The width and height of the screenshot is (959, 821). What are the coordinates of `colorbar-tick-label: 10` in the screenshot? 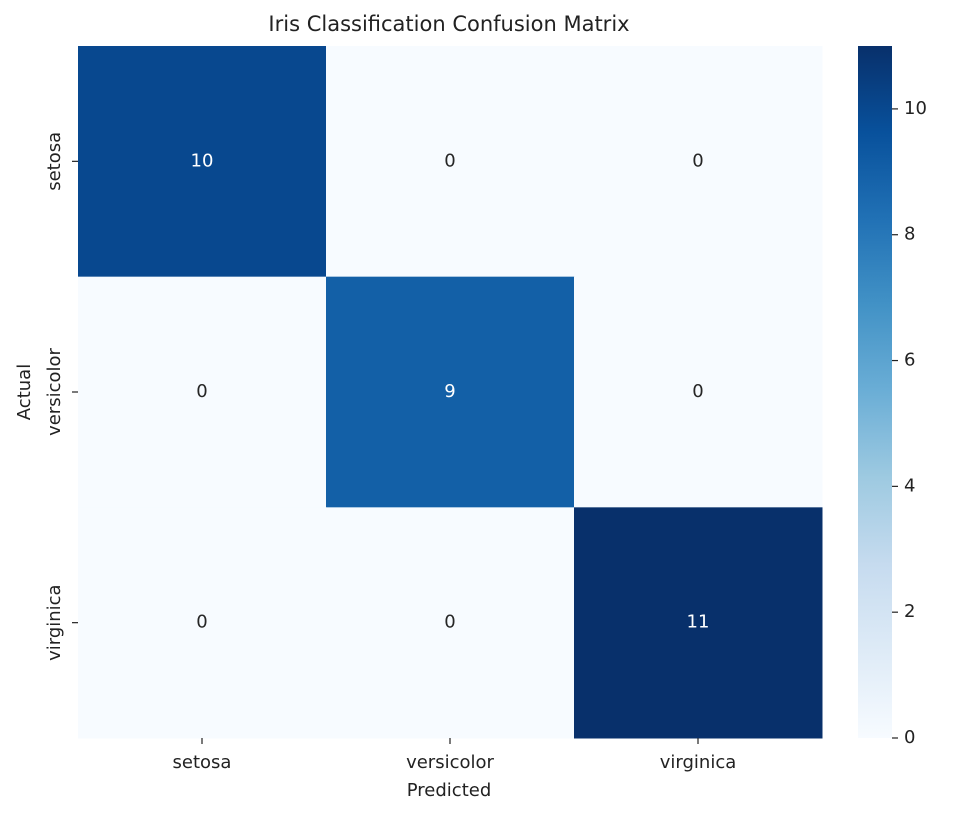 It's located at (915, 108).